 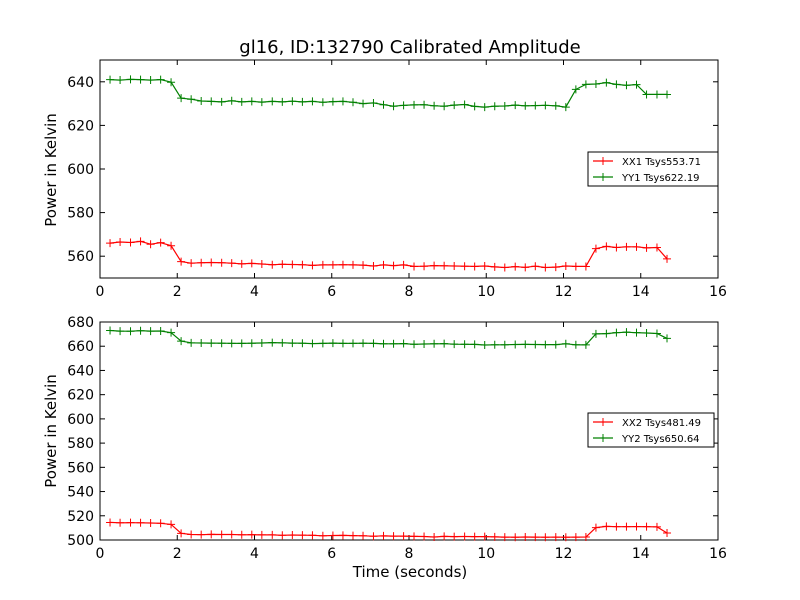 What do you see at coordinates (80, 170) in the screenshot?
I see `y-tick-label: 600` at bounding box center [80, 170].